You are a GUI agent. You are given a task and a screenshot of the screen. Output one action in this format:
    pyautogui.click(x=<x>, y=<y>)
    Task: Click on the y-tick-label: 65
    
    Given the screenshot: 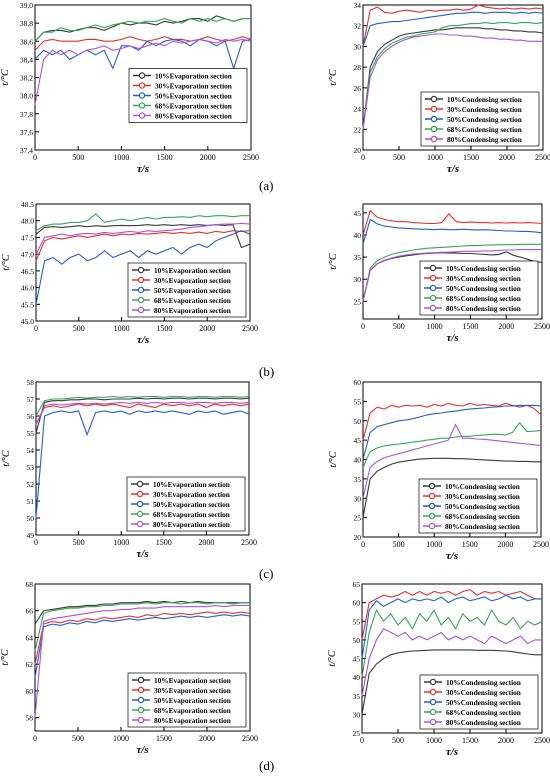 What is the action you would take?
    pyautogui.click(x=357, y=584)
    